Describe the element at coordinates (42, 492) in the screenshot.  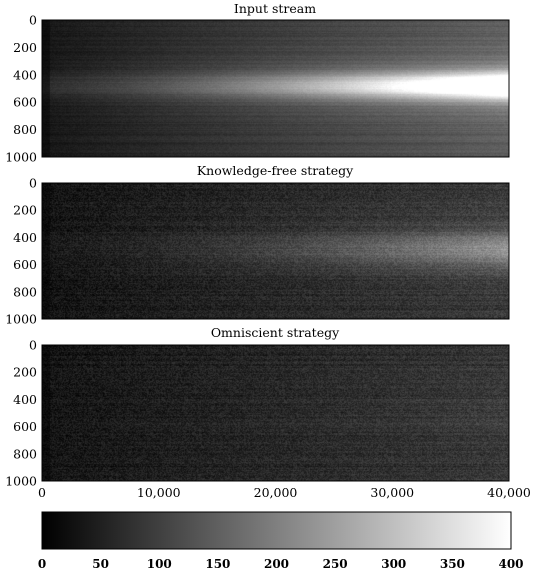
I see `x-tick-label: 0` at that location.